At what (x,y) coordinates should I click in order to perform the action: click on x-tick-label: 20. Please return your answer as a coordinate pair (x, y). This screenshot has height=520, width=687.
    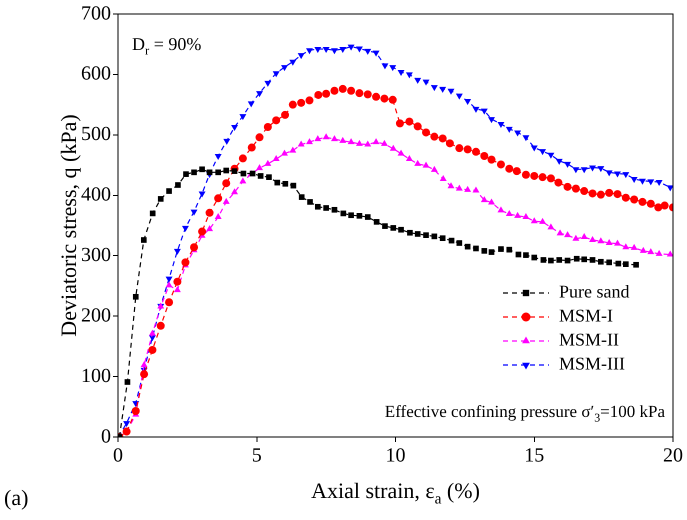
    Looking at the image, I should click on (673, 455).